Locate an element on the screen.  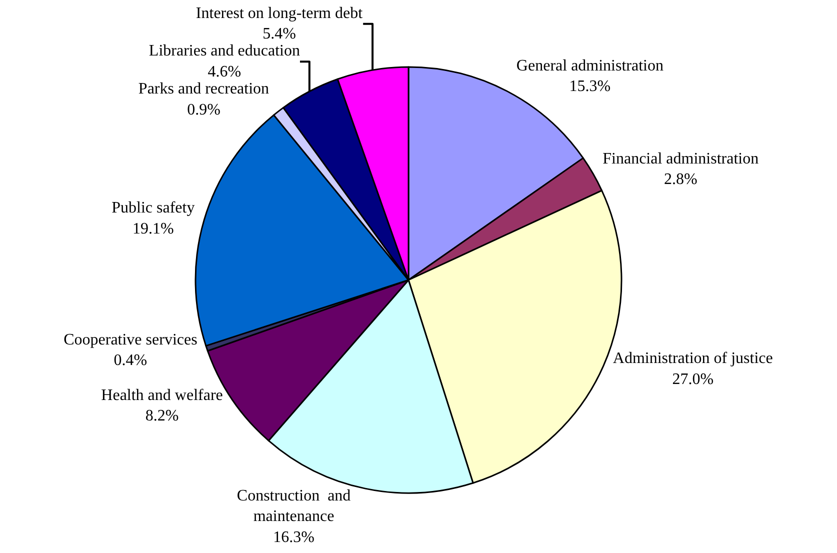
slice-label: Interest on long-term debt is located at coordinates (280, 13).